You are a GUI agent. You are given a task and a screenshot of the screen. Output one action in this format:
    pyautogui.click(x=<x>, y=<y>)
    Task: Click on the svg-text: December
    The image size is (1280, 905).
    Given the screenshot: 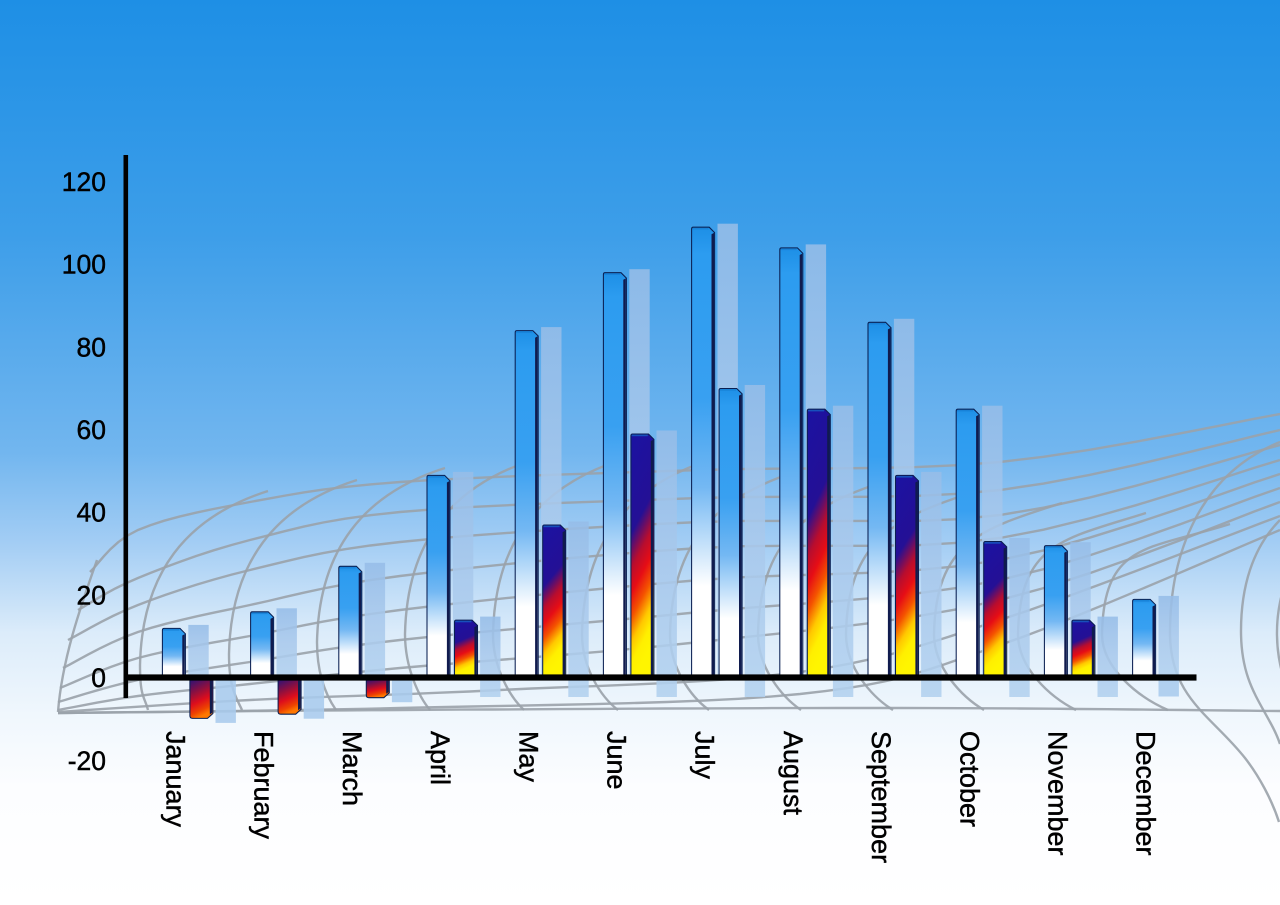 What is the action you would take?
    pyautogui.click(x=1146, y=793)
    